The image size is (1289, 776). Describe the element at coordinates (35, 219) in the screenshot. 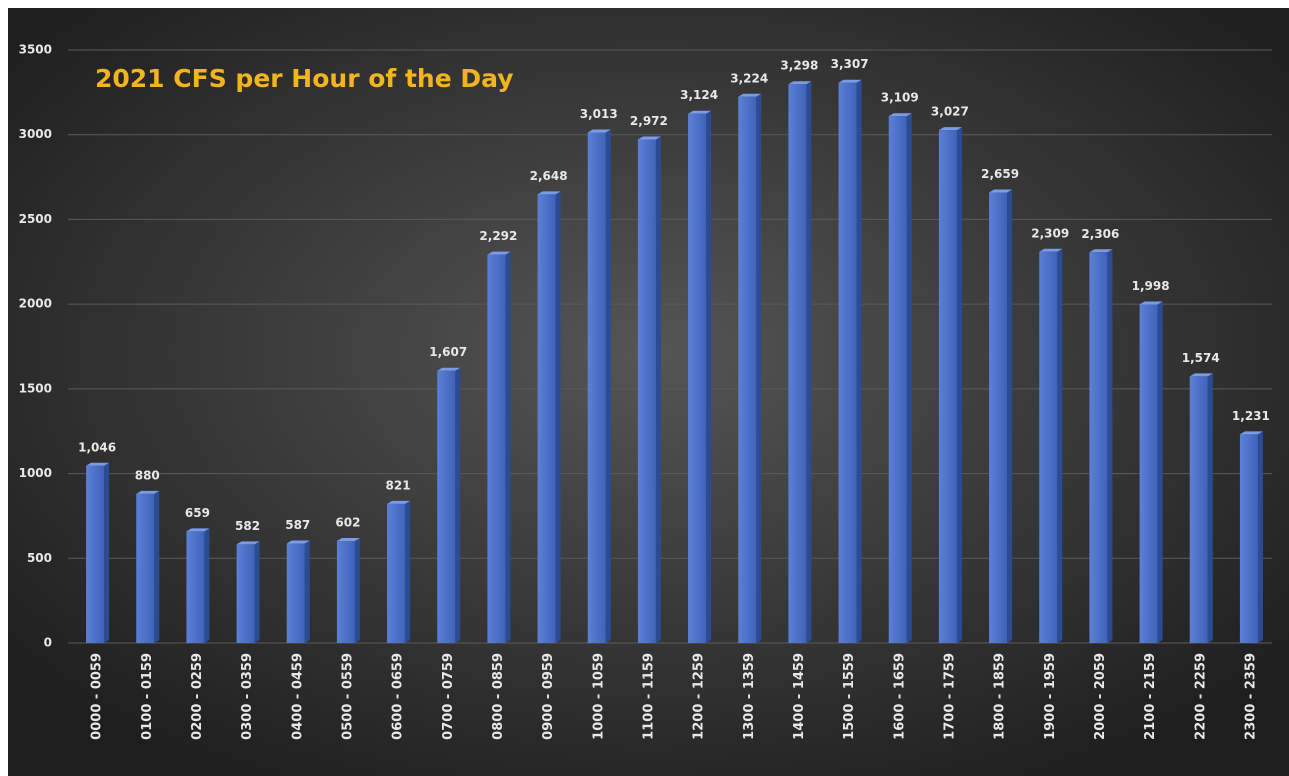

I see `y-tick-label: 2500` at that location.